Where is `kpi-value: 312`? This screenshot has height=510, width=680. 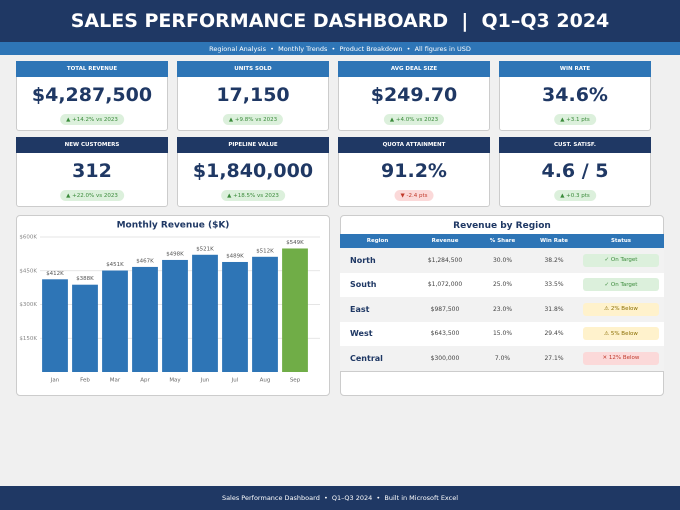
kpi-value: 312 is located at coordinates (92, 171).